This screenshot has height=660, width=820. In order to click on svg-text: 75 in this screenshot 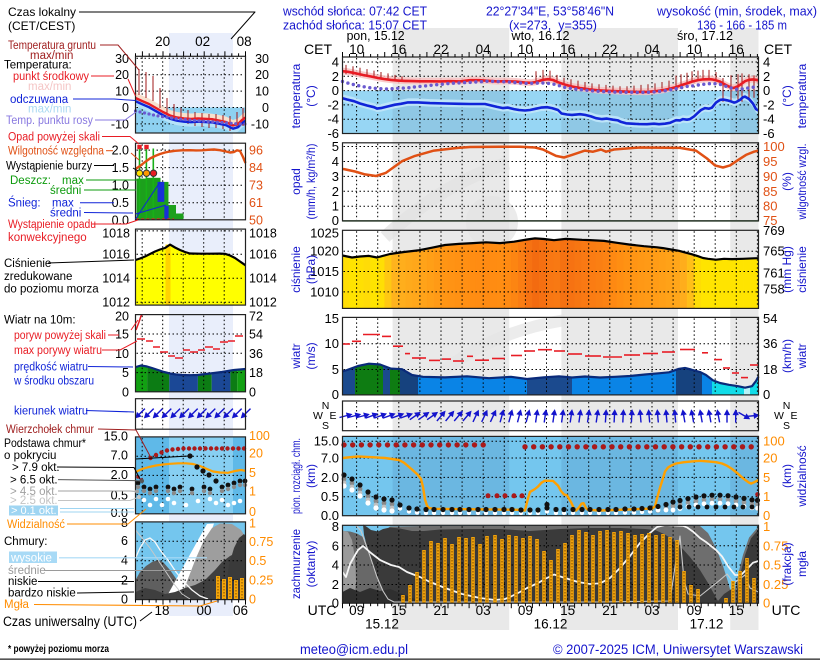, I will do `click(770, 220)`.